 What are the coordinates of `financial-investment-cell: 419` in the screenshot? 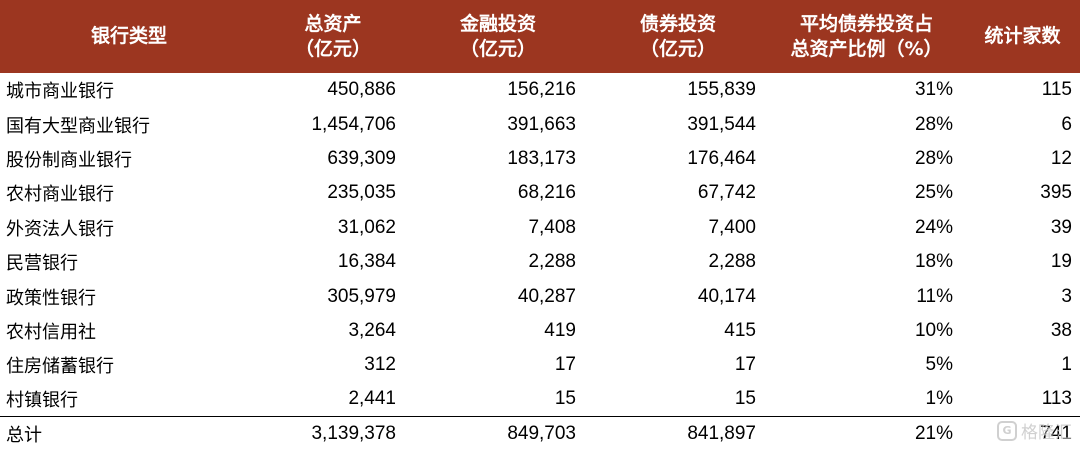 It's located at (560, 330).